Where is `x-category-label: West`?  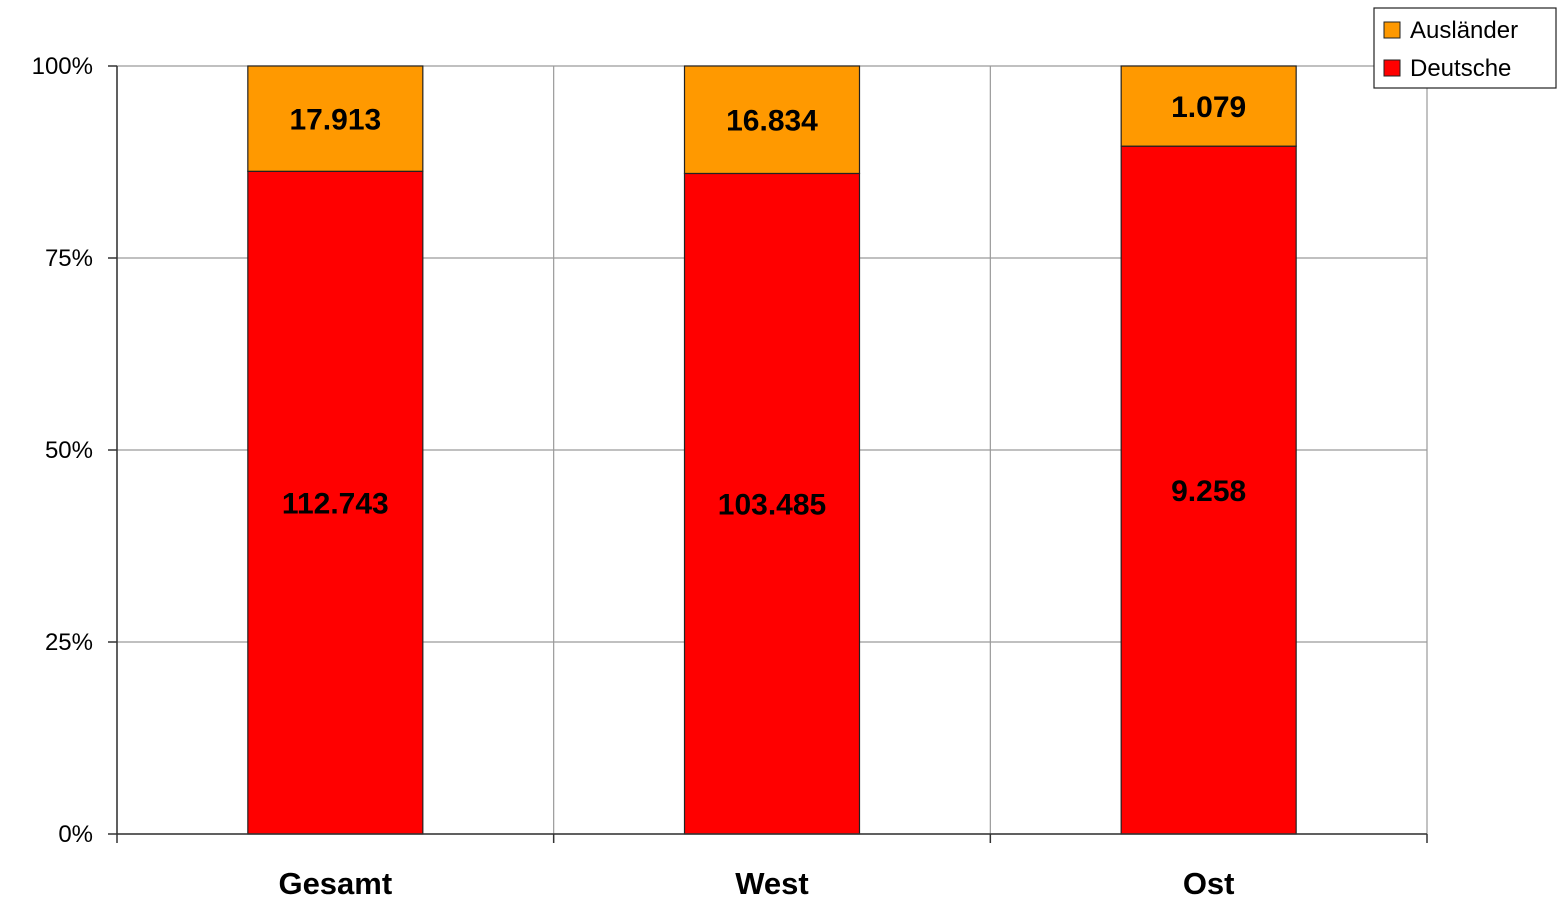 x-category-label: West is located at coordinates (772, 883).